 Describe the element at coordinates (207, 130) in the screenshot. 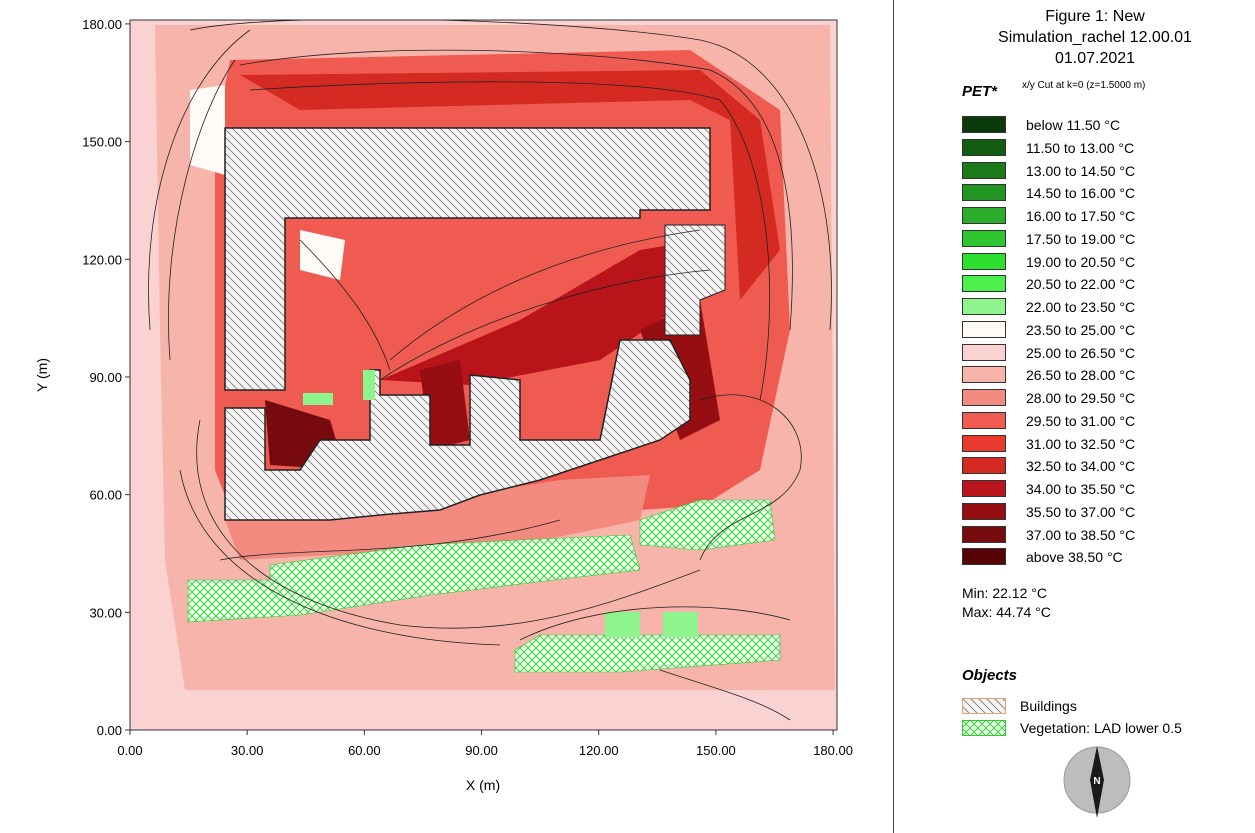

I see `field-zone-cool-nw` at that location.